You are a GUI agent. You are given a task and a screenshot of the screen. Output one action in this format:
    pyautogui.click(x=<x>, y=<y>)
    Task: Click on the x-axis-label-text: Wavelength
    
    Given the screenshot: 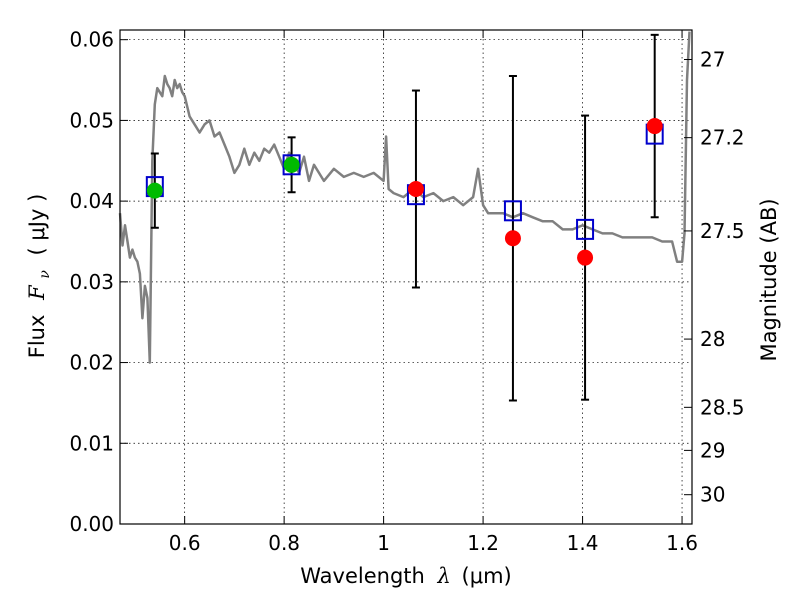 What is the action you would take?
    pyautogui.click(x=362, y=576)
    